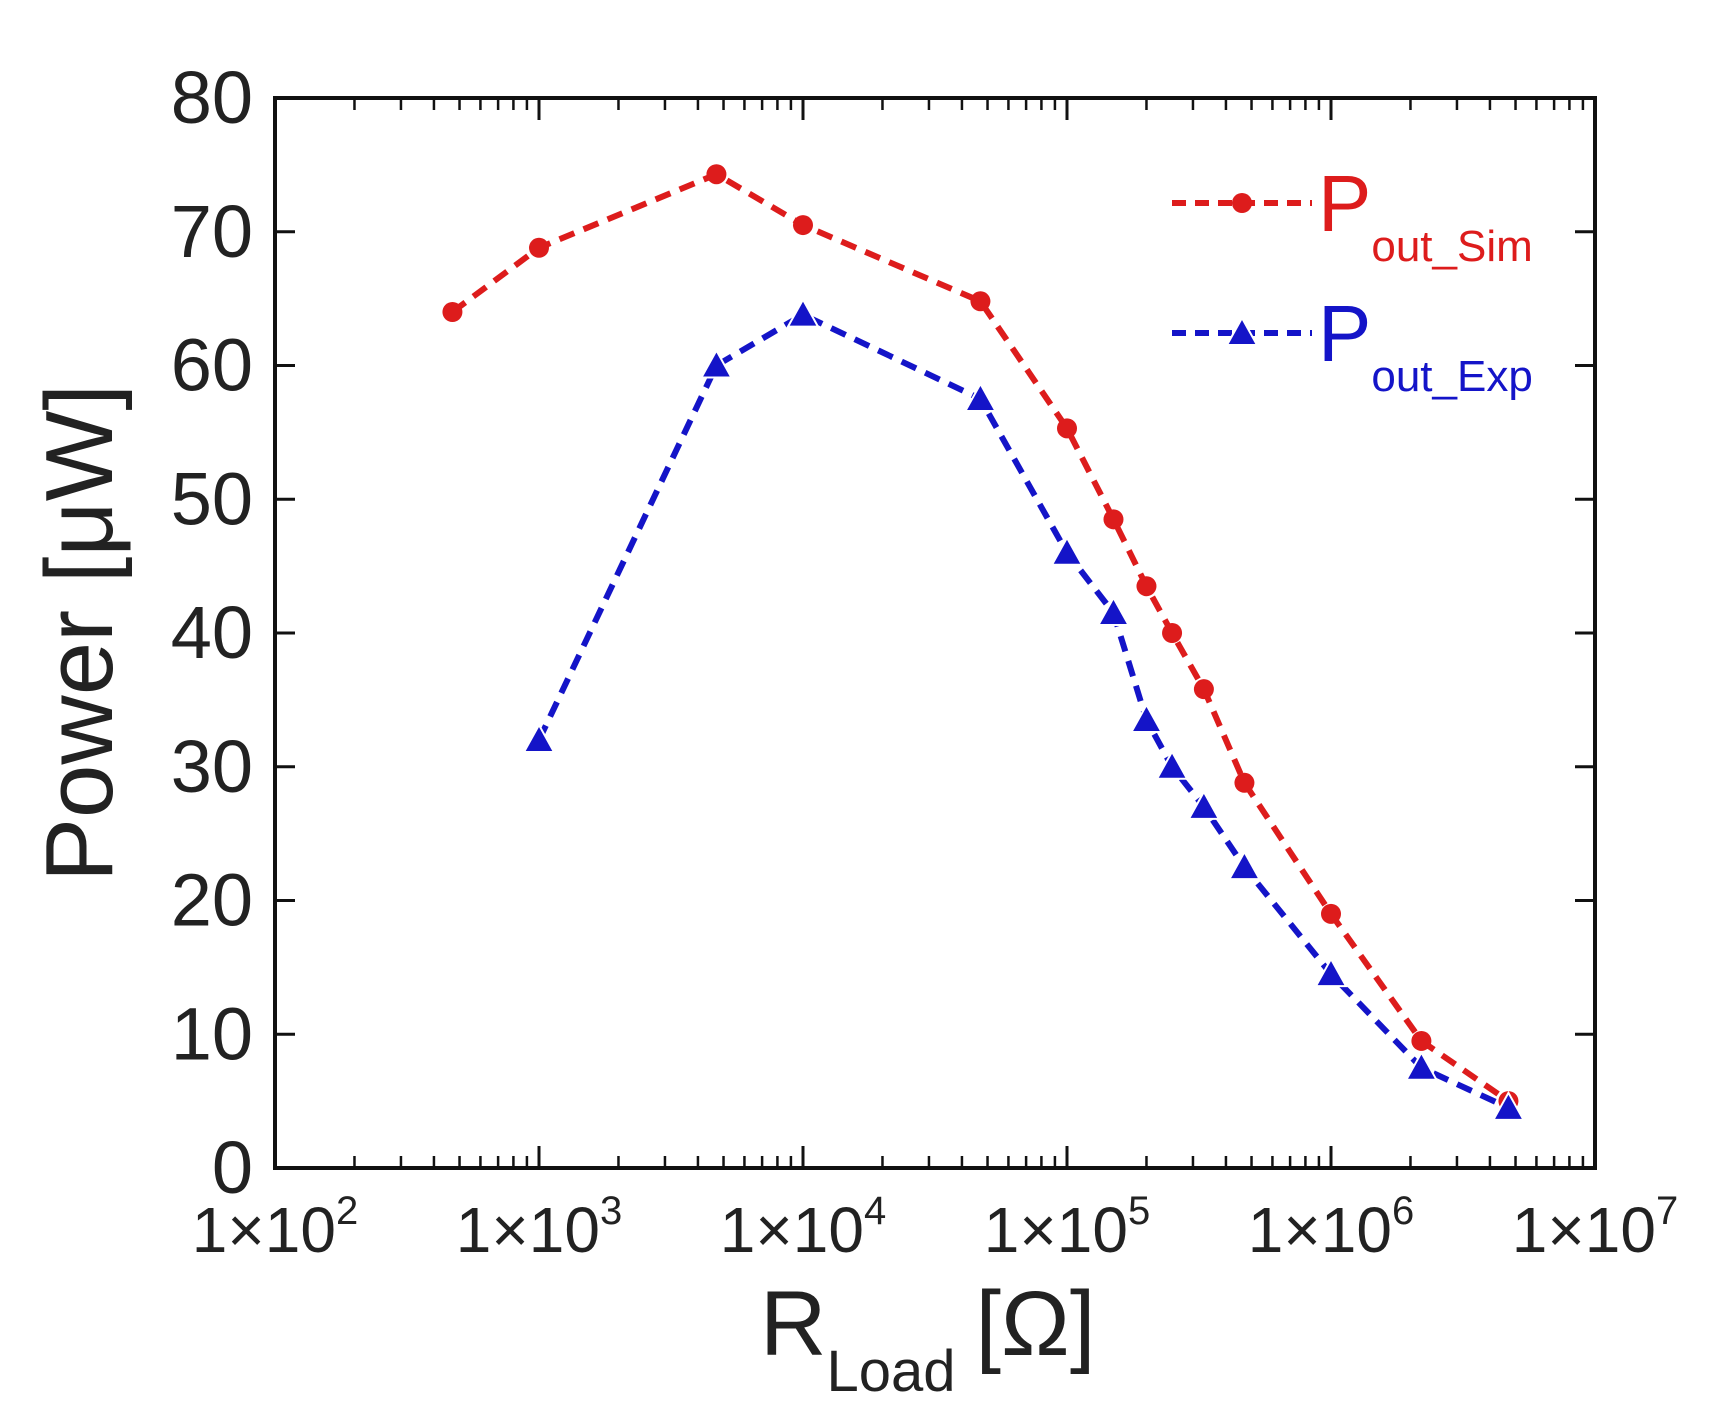  What do you see at coordinates (1035, 1324) in the screenshot?
I see `x-axis-title-unit: [Ω]` at bounding box center [1035, 1324].